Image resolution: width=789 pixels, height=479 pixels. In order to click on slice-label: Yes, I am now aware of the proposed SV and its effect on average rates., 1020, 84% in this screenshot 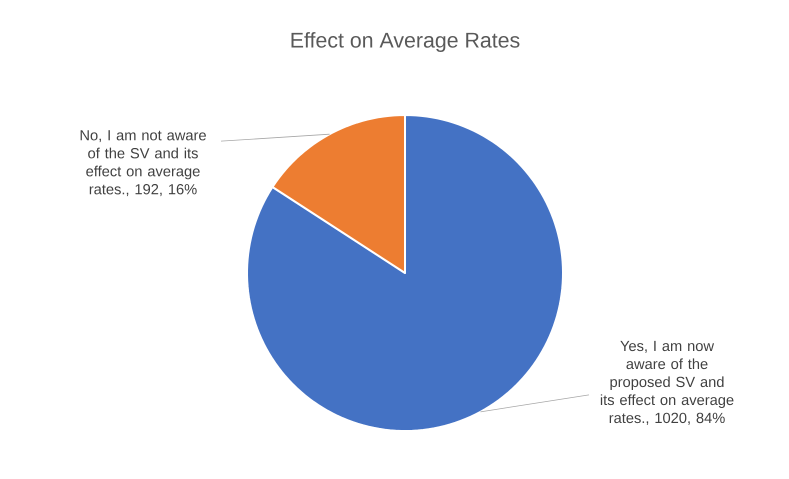, I will do `click(667, 382)`.